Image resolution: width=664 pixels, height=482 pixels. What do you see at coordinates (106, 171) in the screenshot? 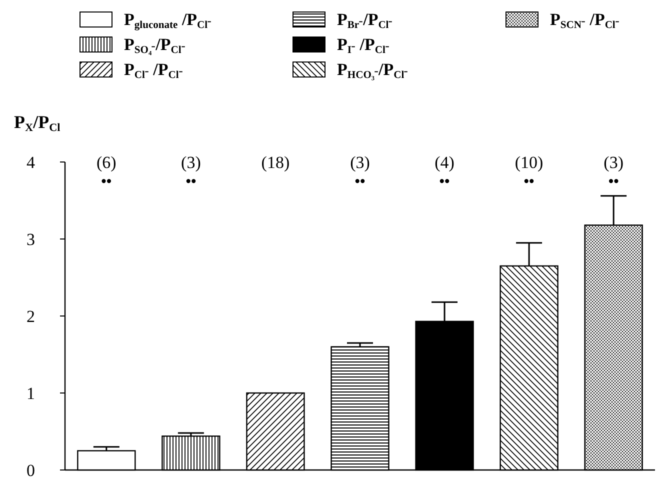
I see `annotation: (6) ••` at bounding box center [106, 171].